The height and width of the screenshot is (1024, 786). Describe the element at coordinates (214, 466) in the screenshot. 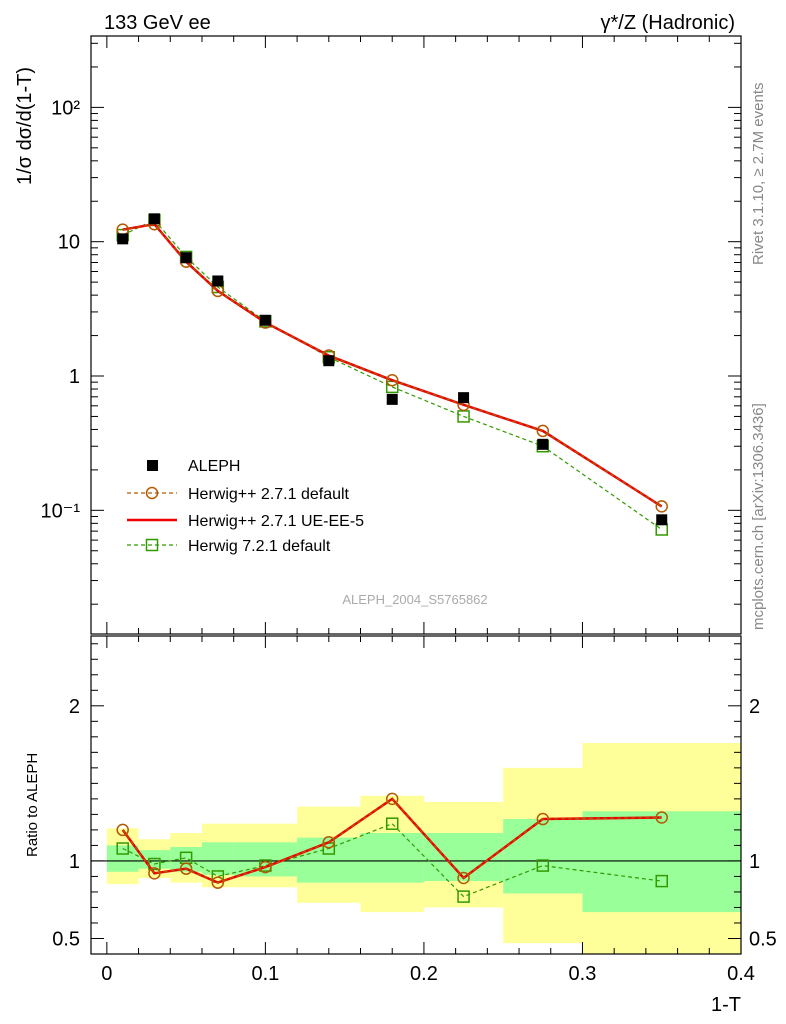

I see `legend-aleph-label: ALEPH` at that location.